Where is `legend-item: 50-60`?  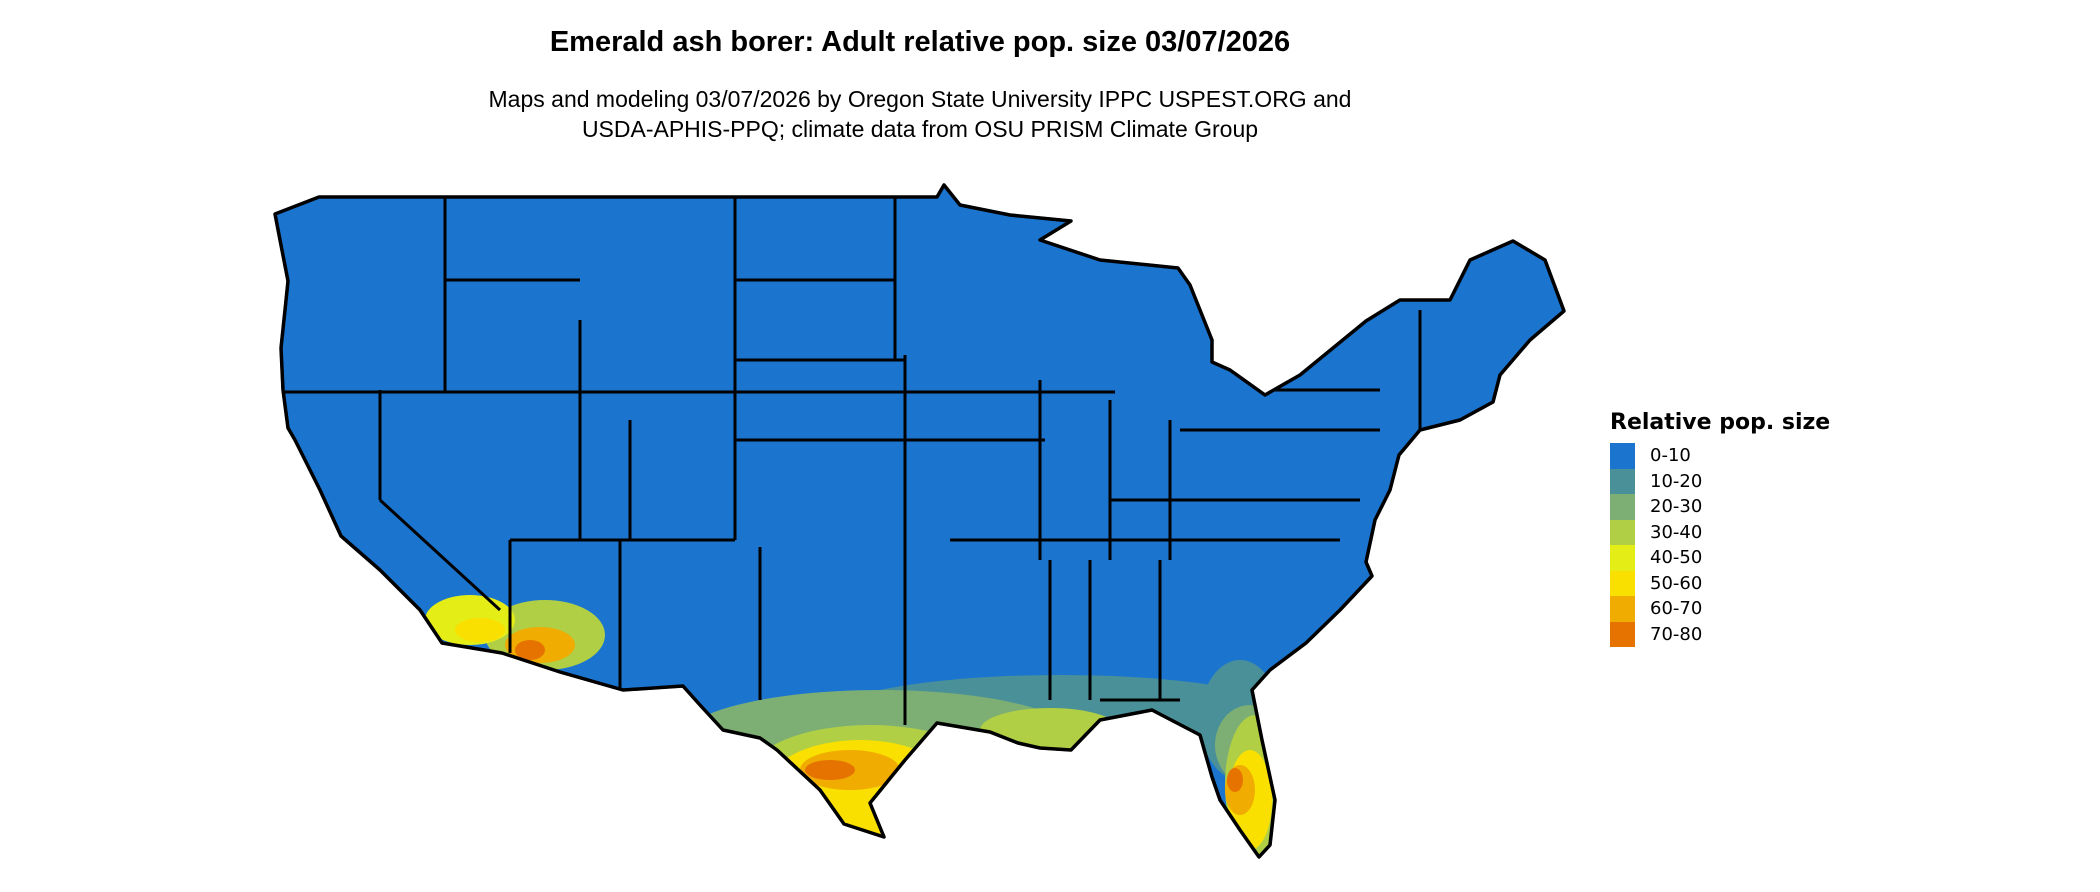
legend-item: 50-60 is located at coordinates (1720, 583).